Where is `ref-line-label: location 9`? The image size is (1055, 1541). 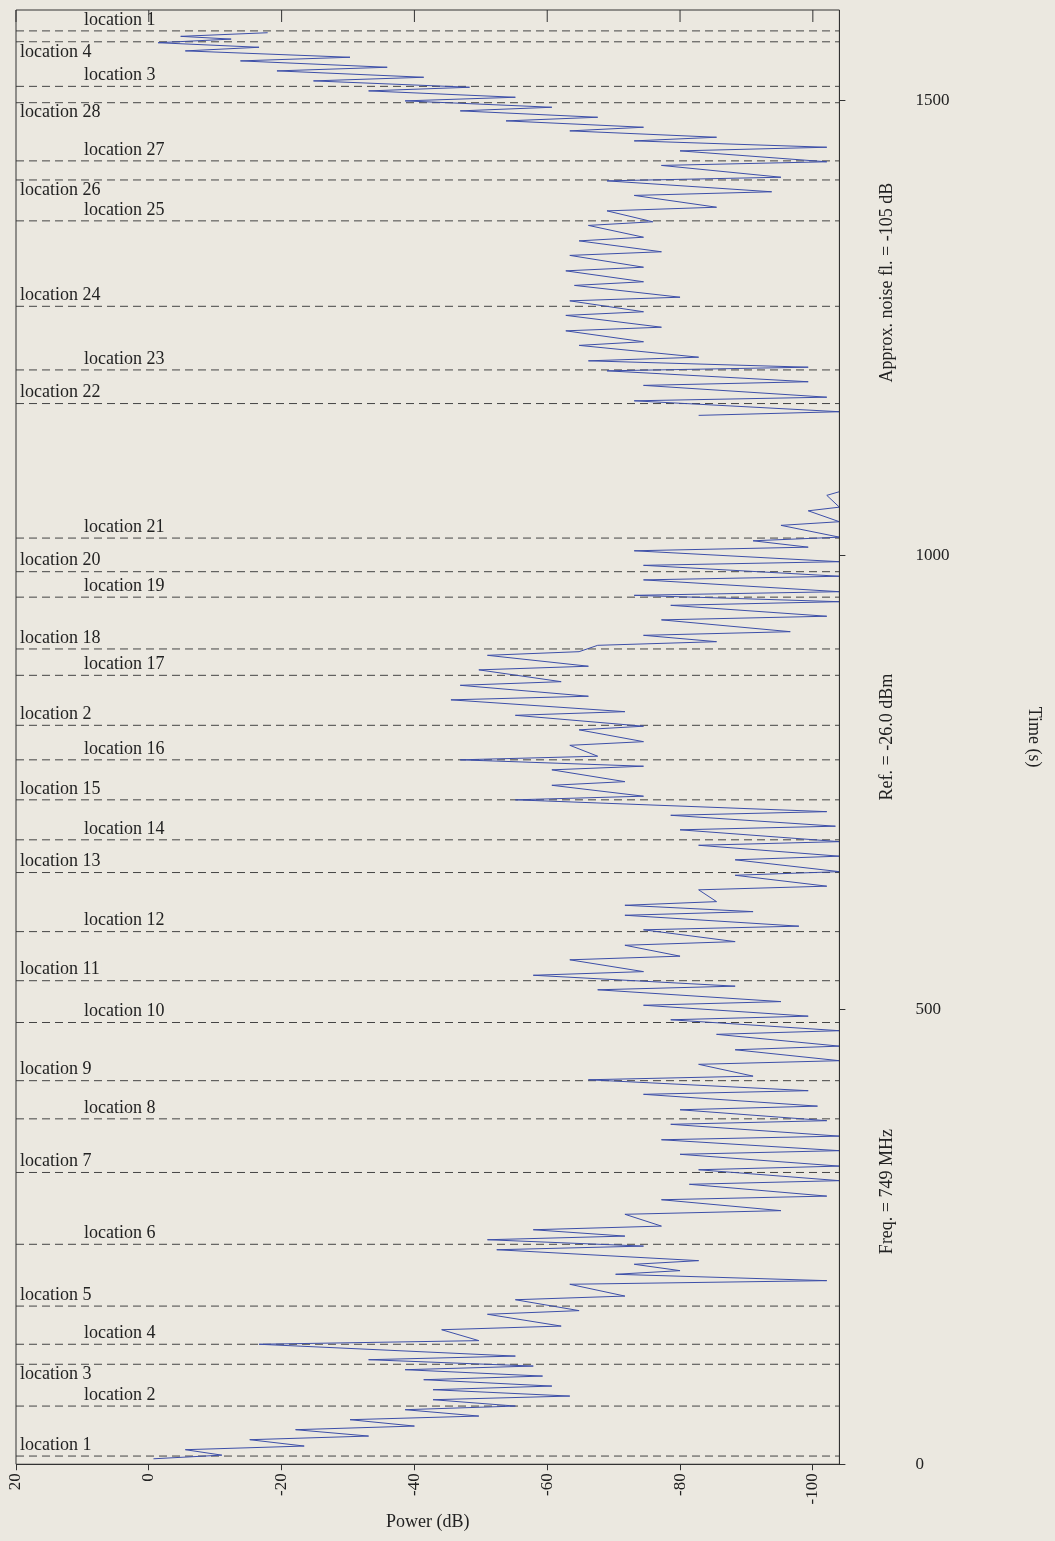 ref-line-label: location 9 is located at coordinates (56, 1068).